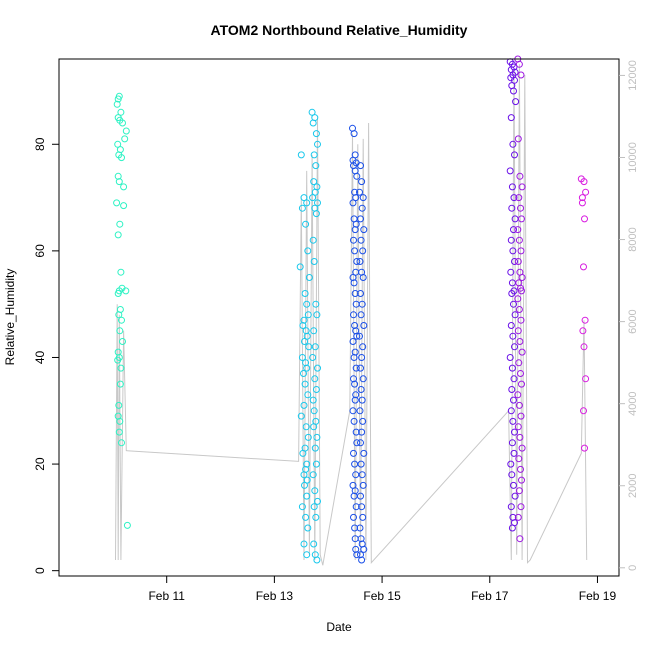  I want to click on x-tick-label: Feb 17, so click(490, 596).